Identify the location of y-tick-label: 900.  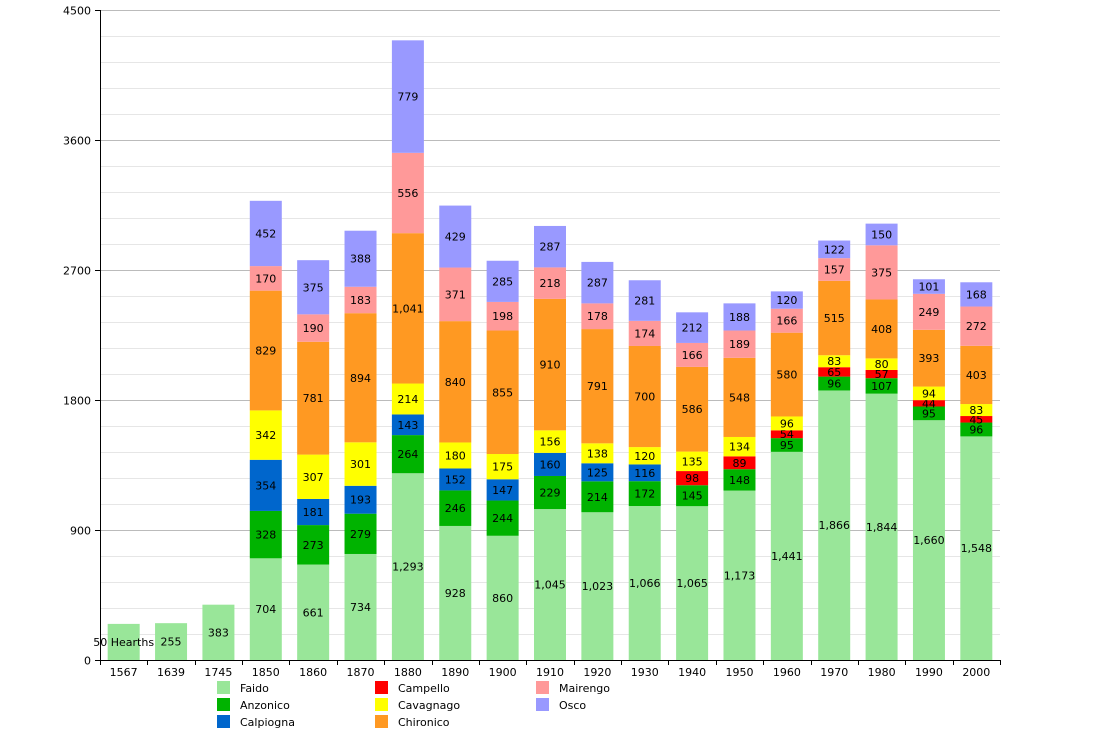
(80, 531).